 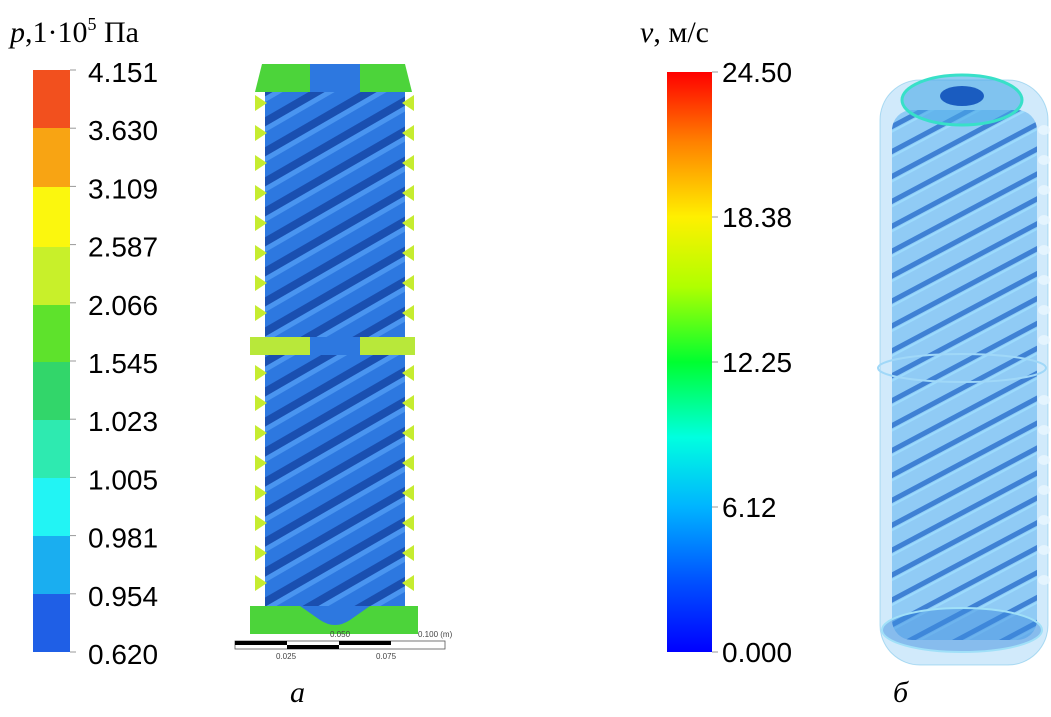 I want to click on symbol: v, so click(x=647, y=32).